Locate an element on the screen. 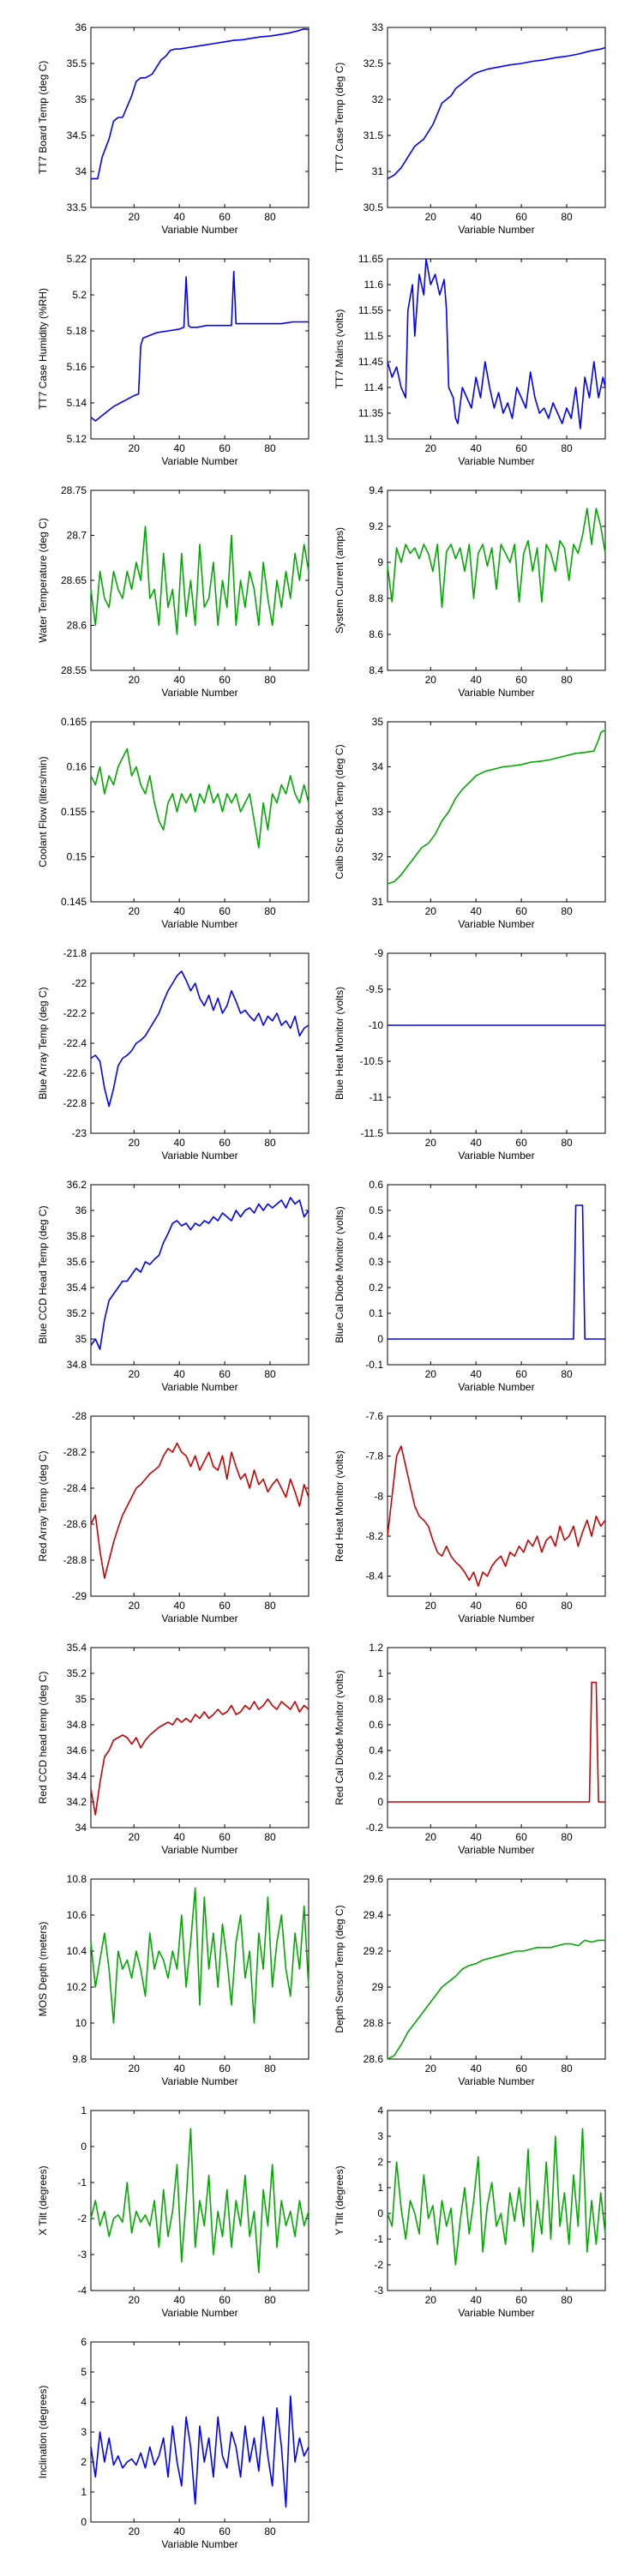 This screenshot has width=643, height=2576. y-tick-label: -22.4 is located at coordinates (75, 1043).